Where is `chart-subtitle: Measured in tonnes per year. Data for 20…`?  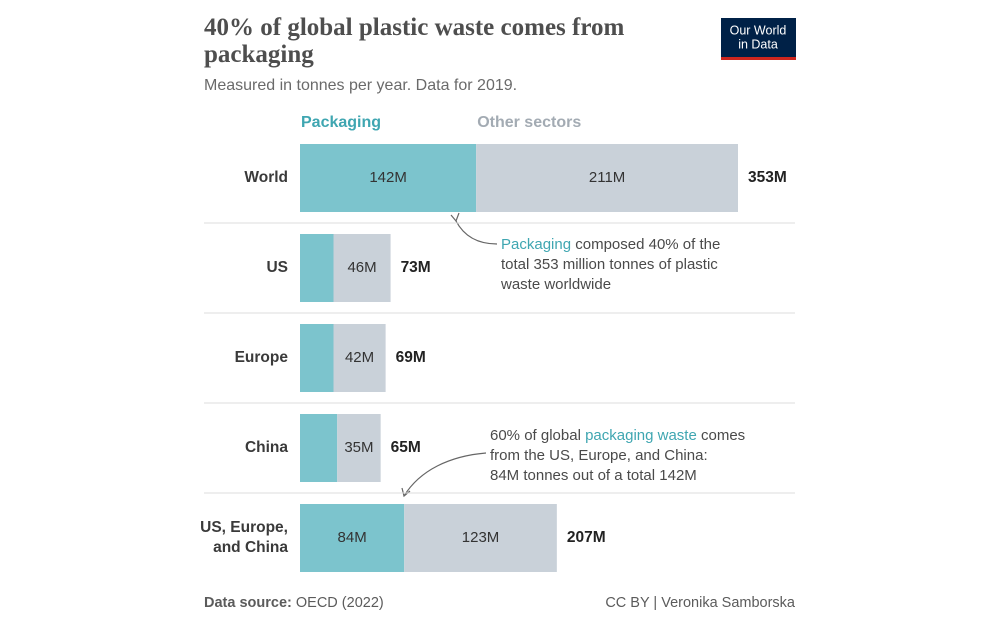
chart-subtitle: Measured in tonnes per year. Data for 20… is located at coordinates (361, 85).